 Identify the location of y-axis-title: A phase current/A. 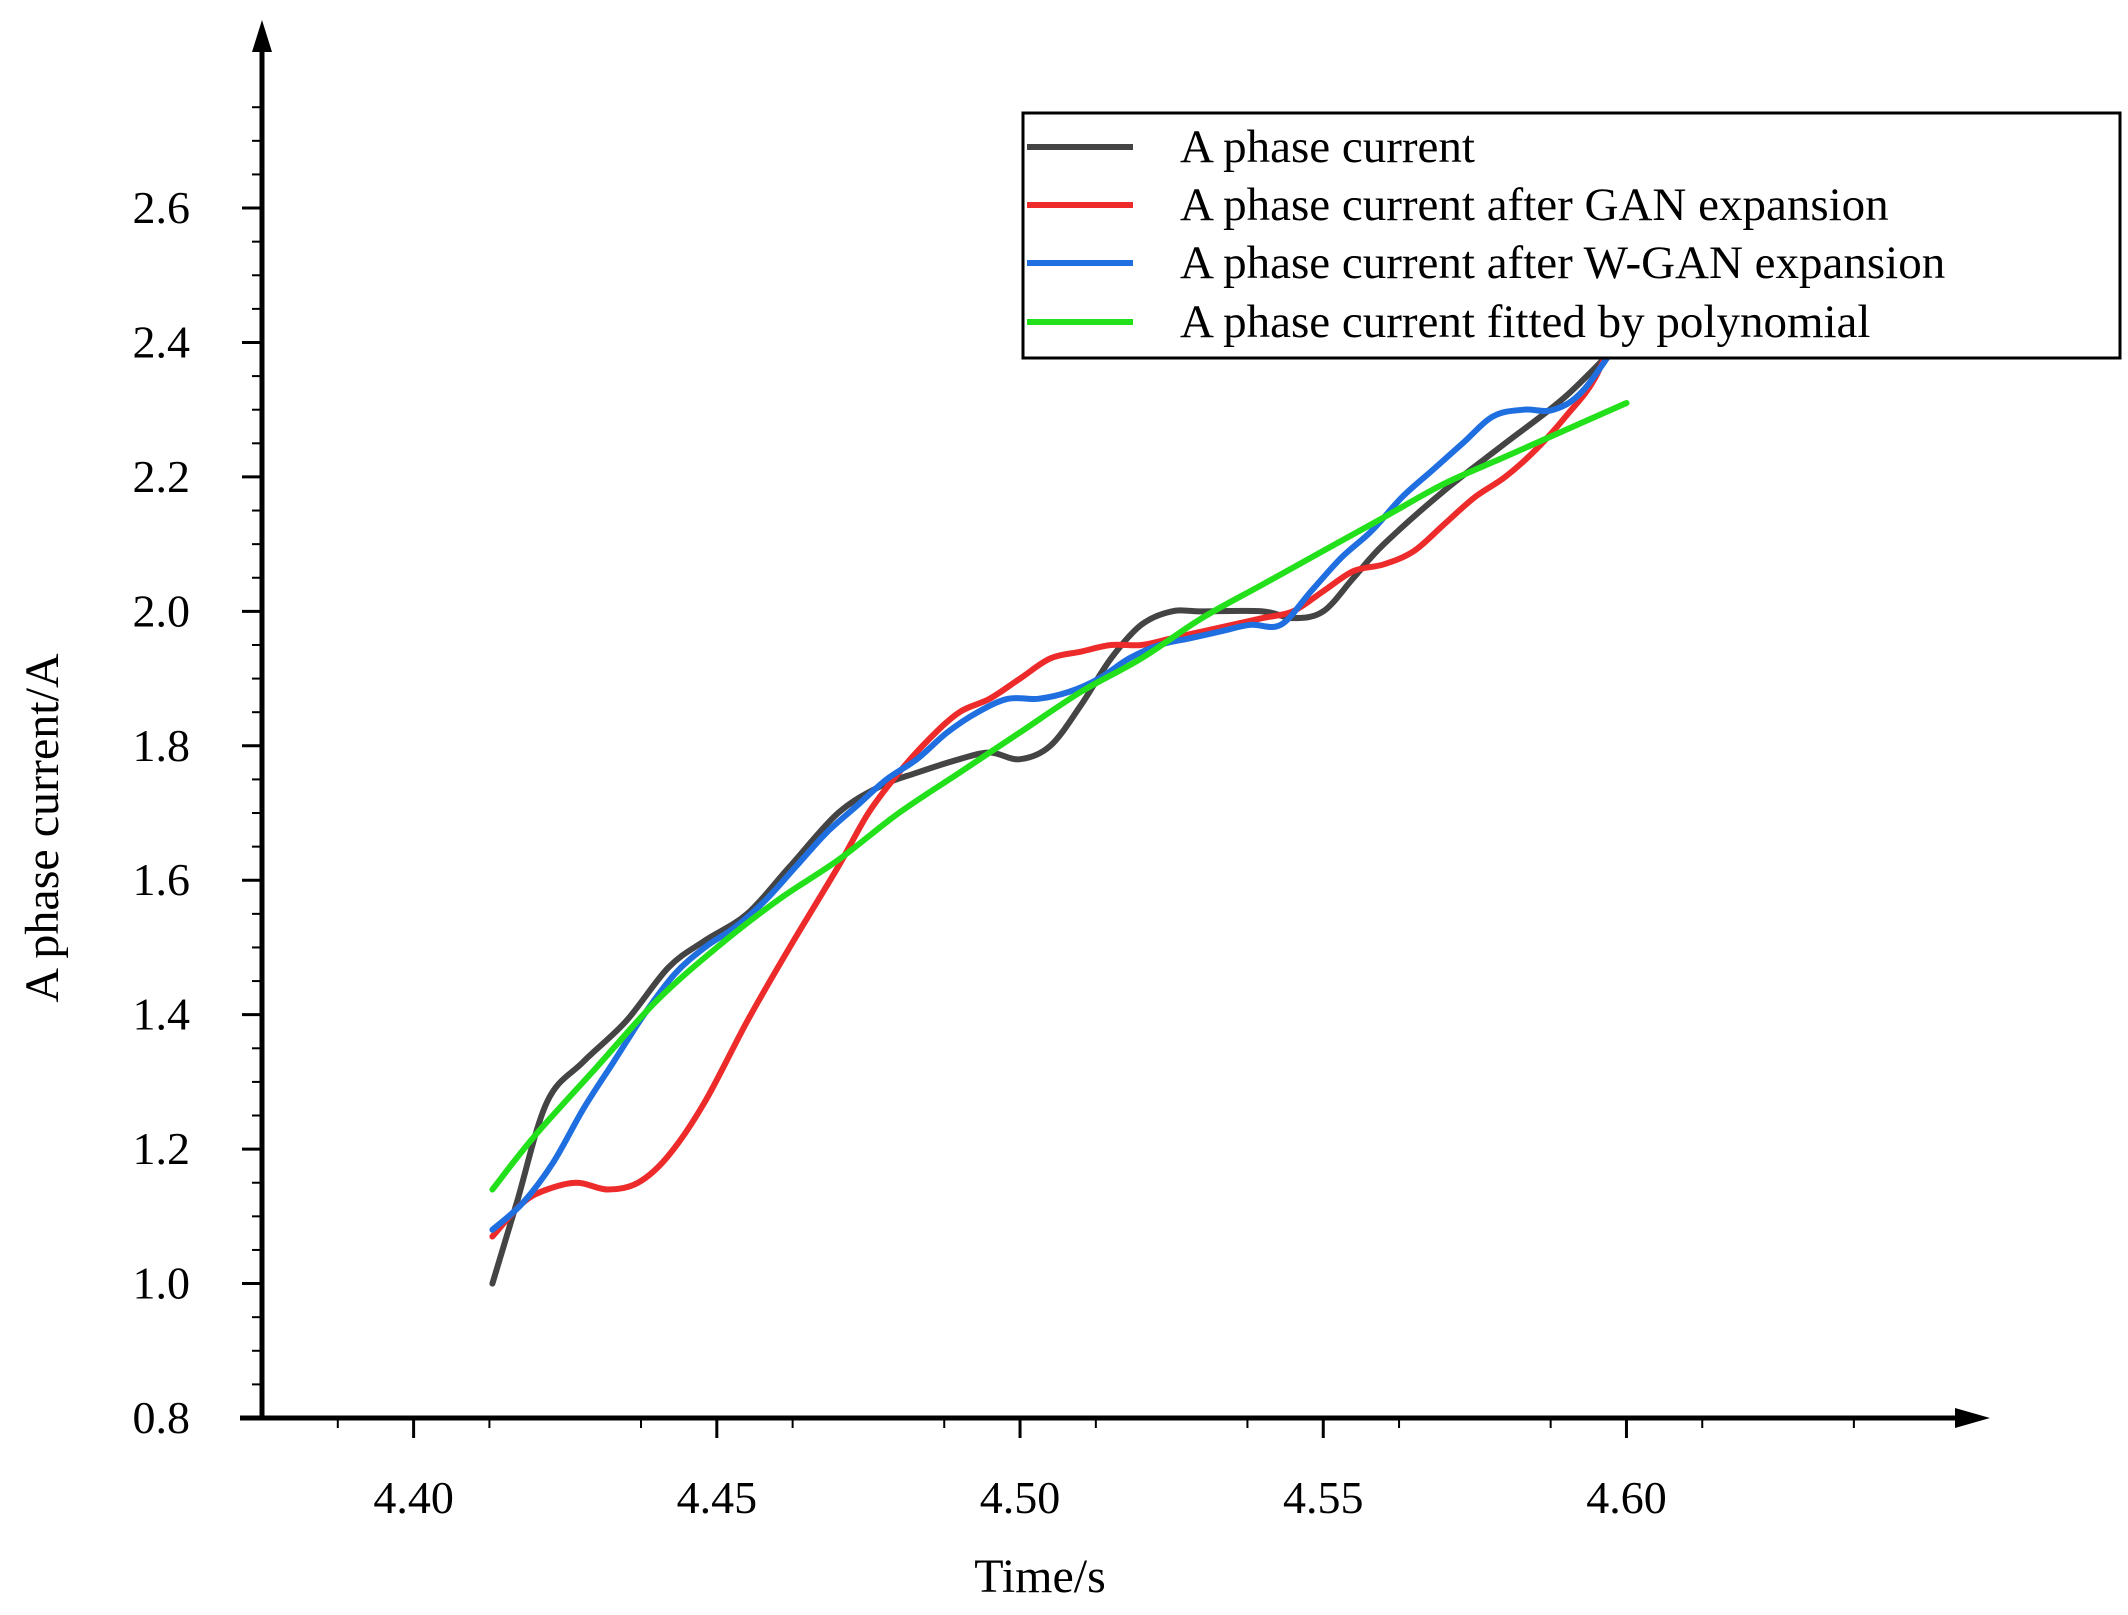
(42, 828).